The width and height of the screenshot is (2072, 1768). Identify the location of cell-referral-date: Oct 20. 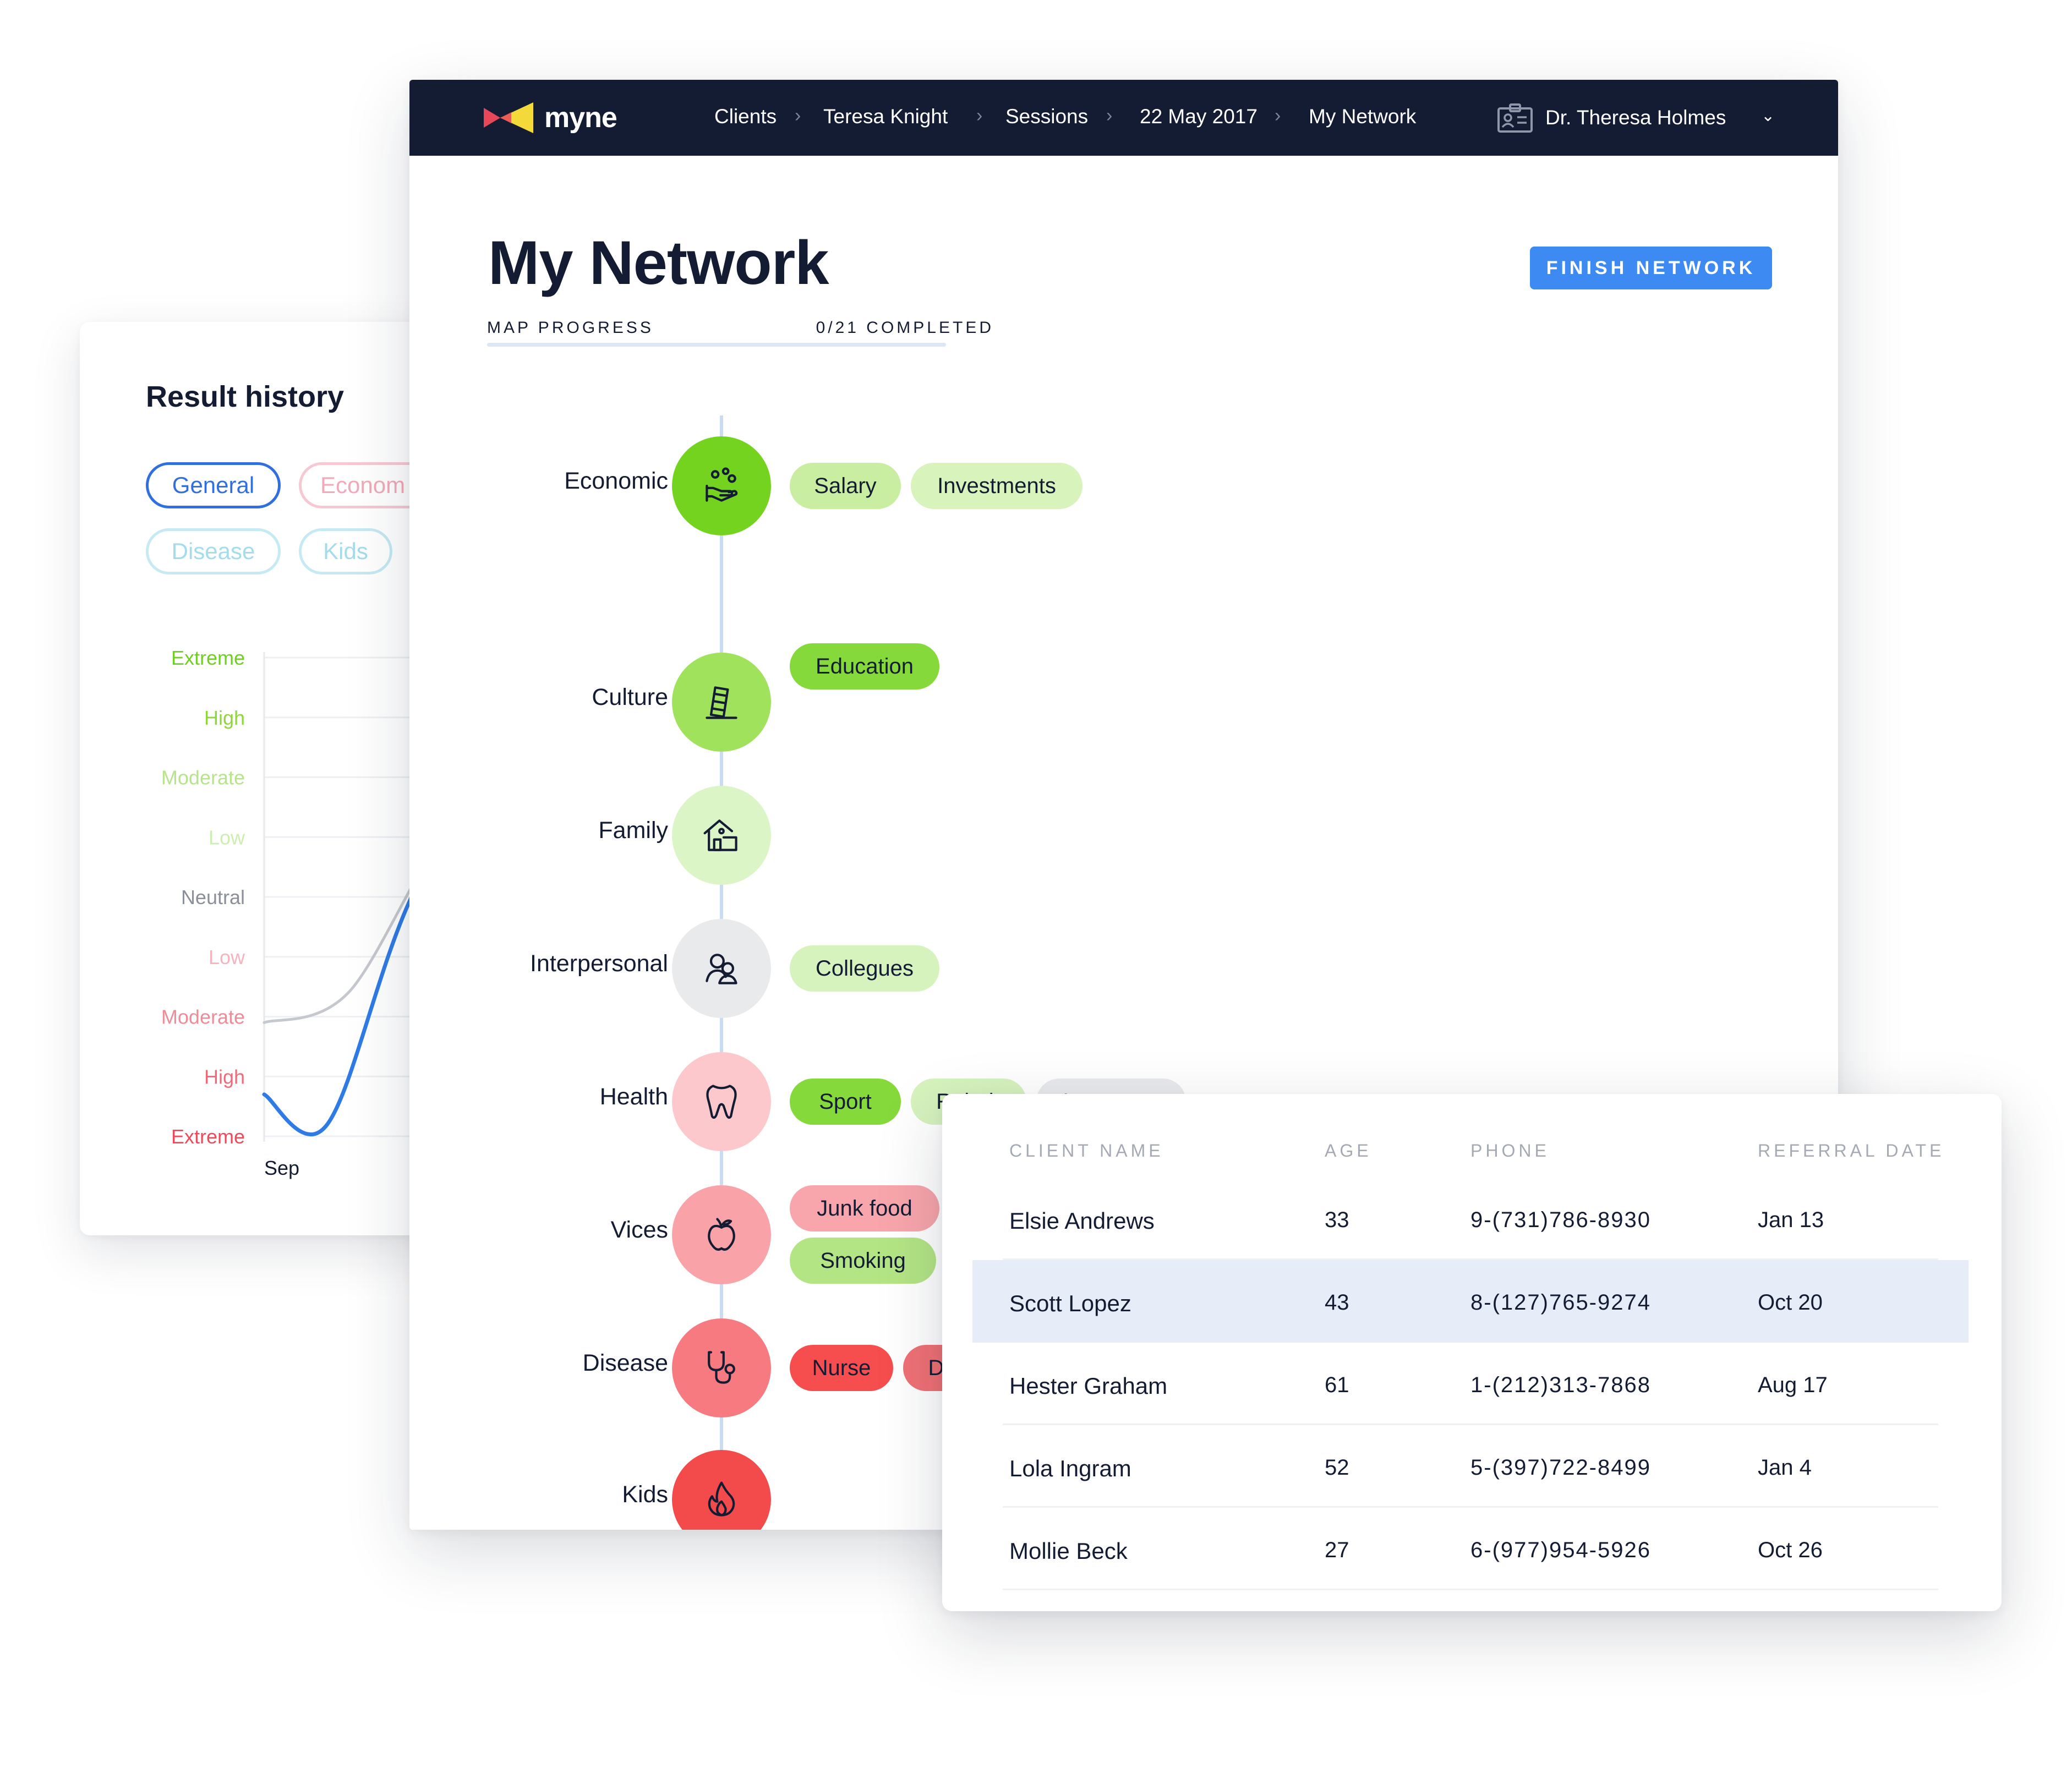
(1790, 1302).